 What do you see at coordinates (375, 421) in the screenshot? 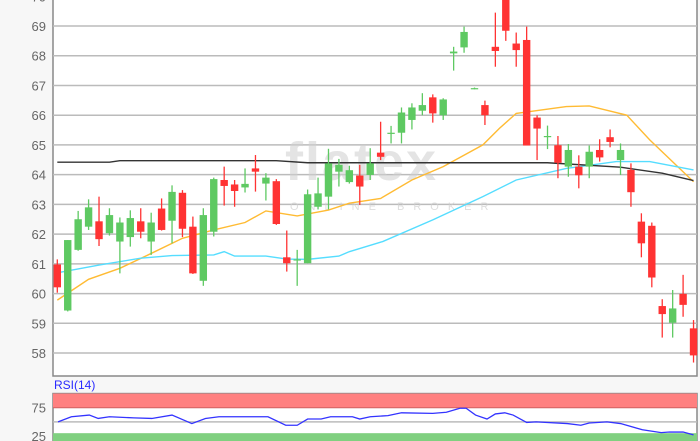
I see `rsi-line` at bounding box center [375, 421].